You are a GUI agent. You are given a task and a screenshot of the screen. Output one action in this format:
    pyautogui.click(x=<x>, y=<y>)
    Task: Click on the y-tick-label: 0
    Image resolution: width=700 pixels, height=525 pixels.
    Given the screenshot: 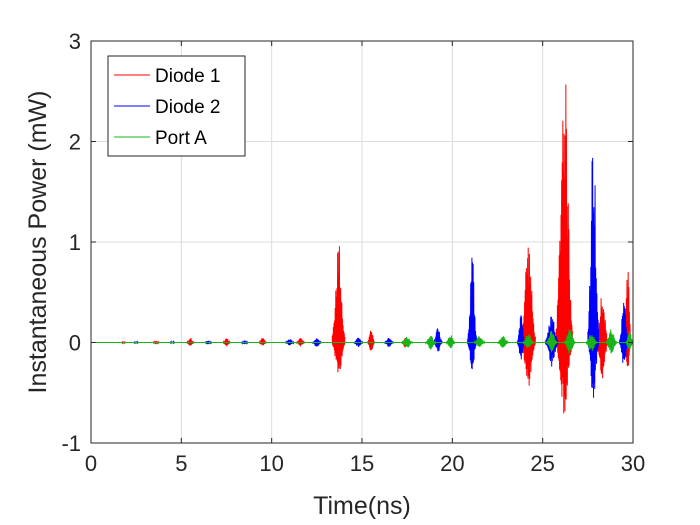 What is the action you would take?
    pyautogui.click(x=75, y=343)
    